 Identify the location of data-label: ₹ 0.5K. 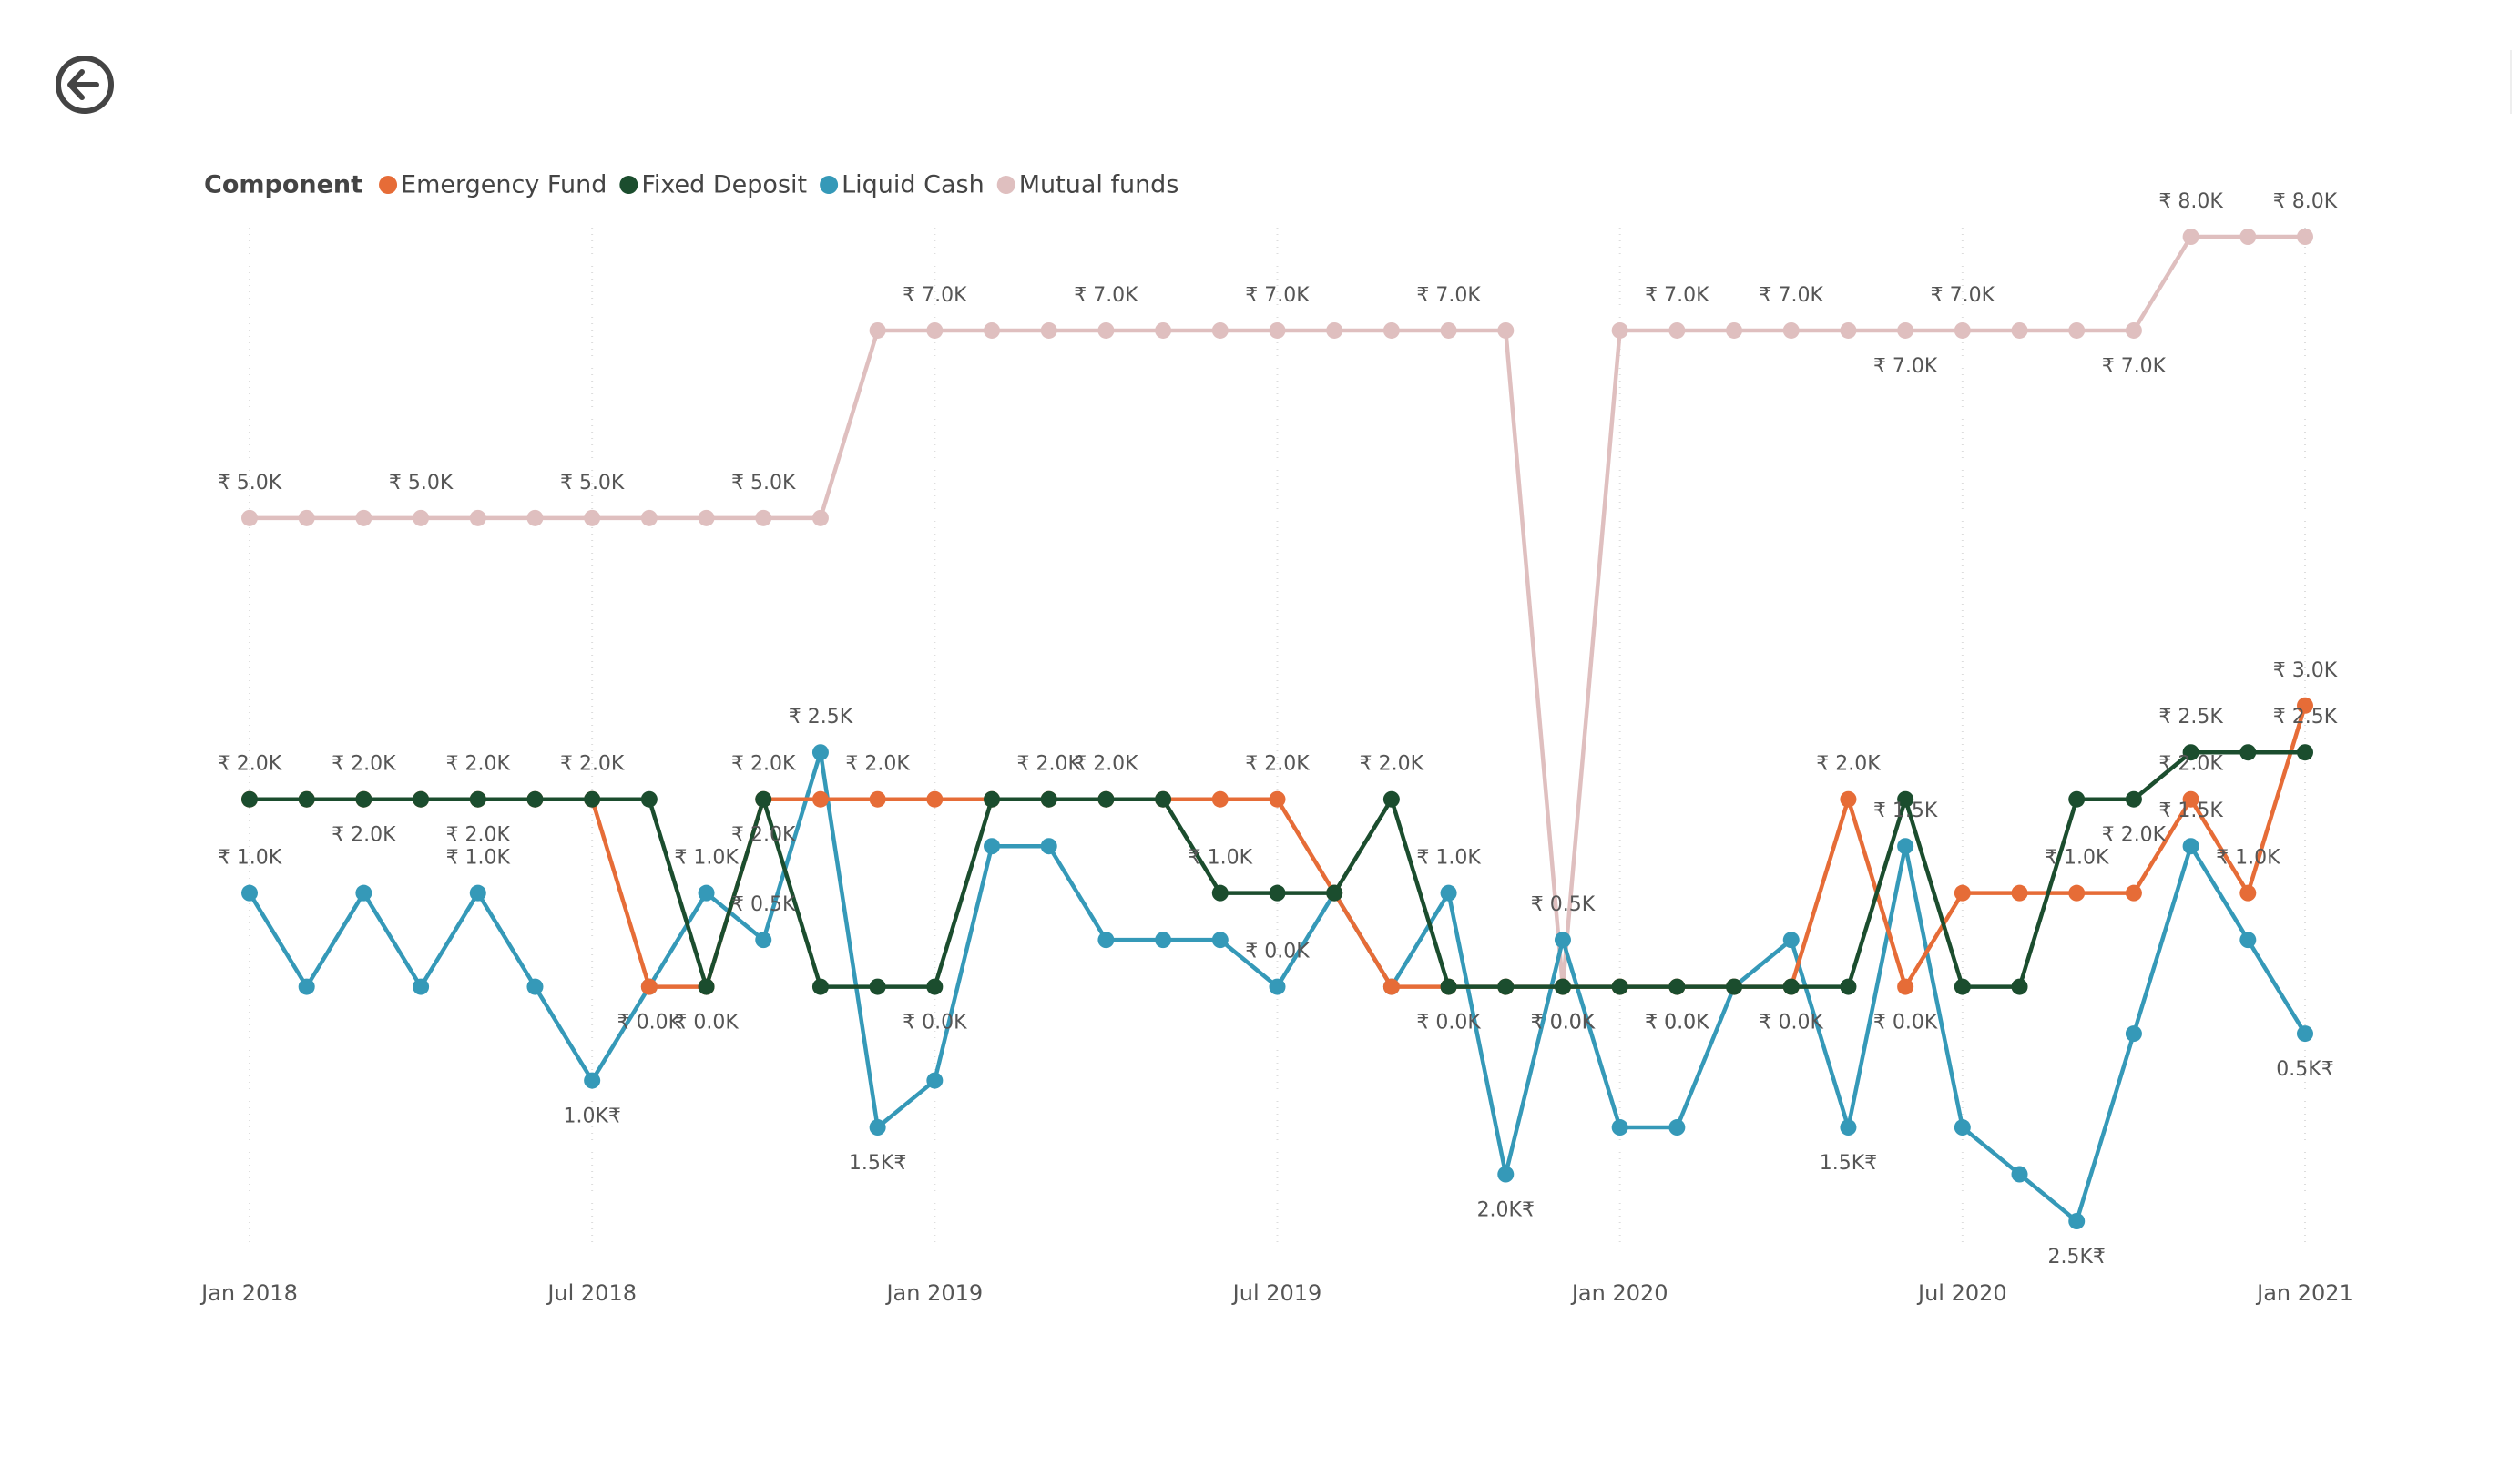
(764, 905).